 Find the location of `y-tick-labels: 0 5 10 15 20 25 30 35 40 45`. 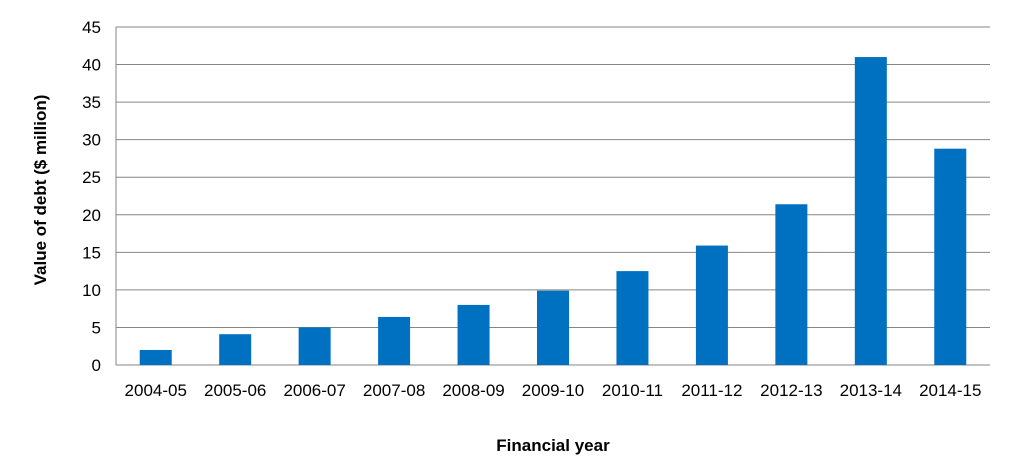

y-tick-labels: 0 5 10 15 20 25 30 35 40 45 is located at coordinates (91, 196).